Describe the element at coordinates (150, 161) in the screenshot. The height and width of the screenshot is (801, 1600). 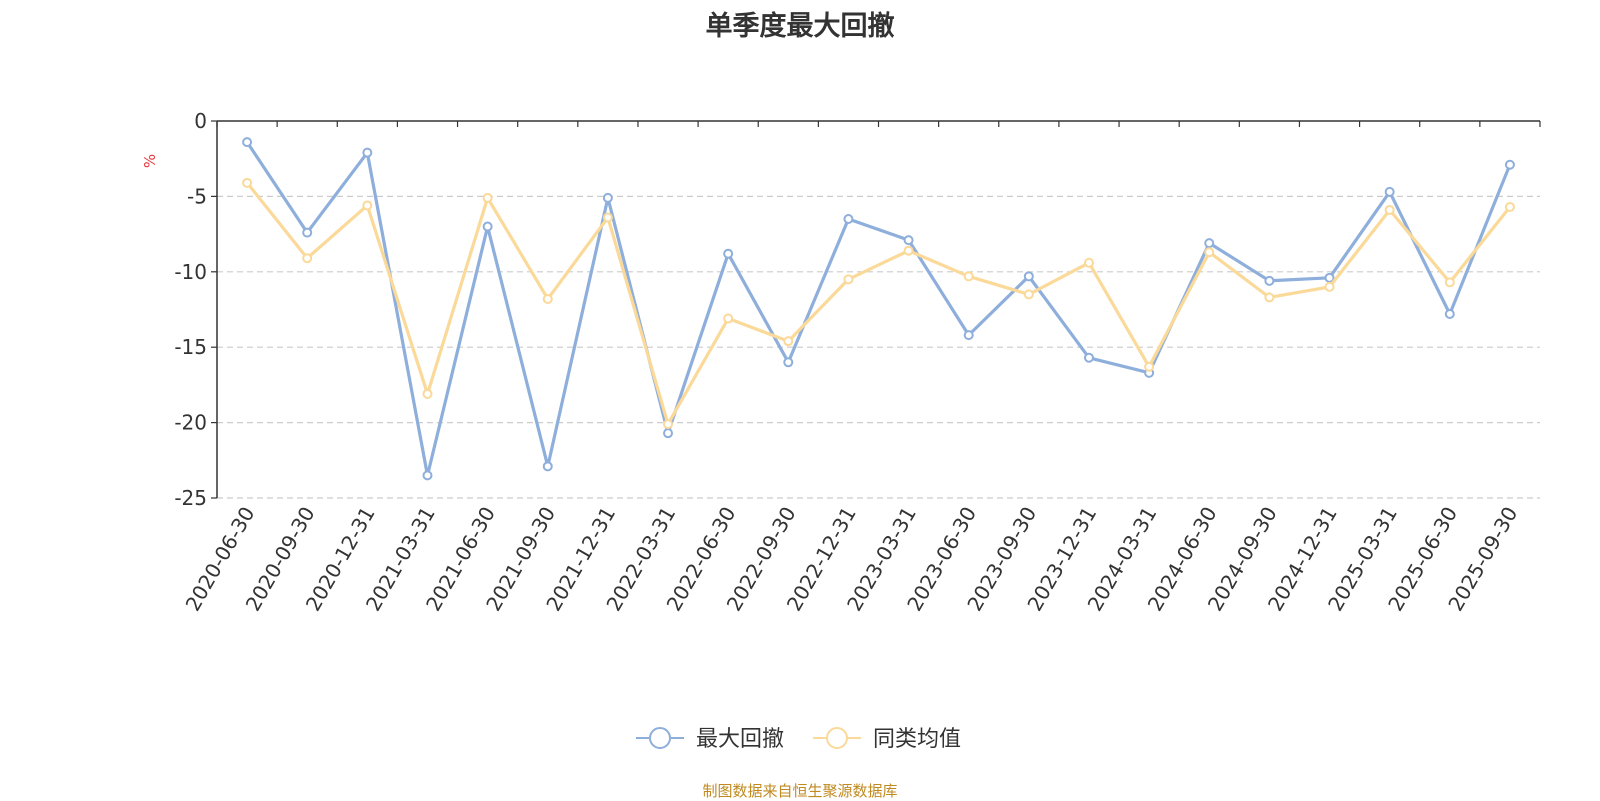
I see `y-axis-label: %` at that location.